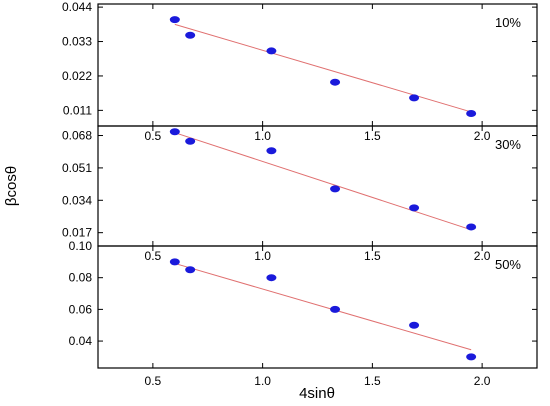 The width and height of the screenshot is (550, 406). I want to click on y-tick-label: 0.017, so click(77, 233).